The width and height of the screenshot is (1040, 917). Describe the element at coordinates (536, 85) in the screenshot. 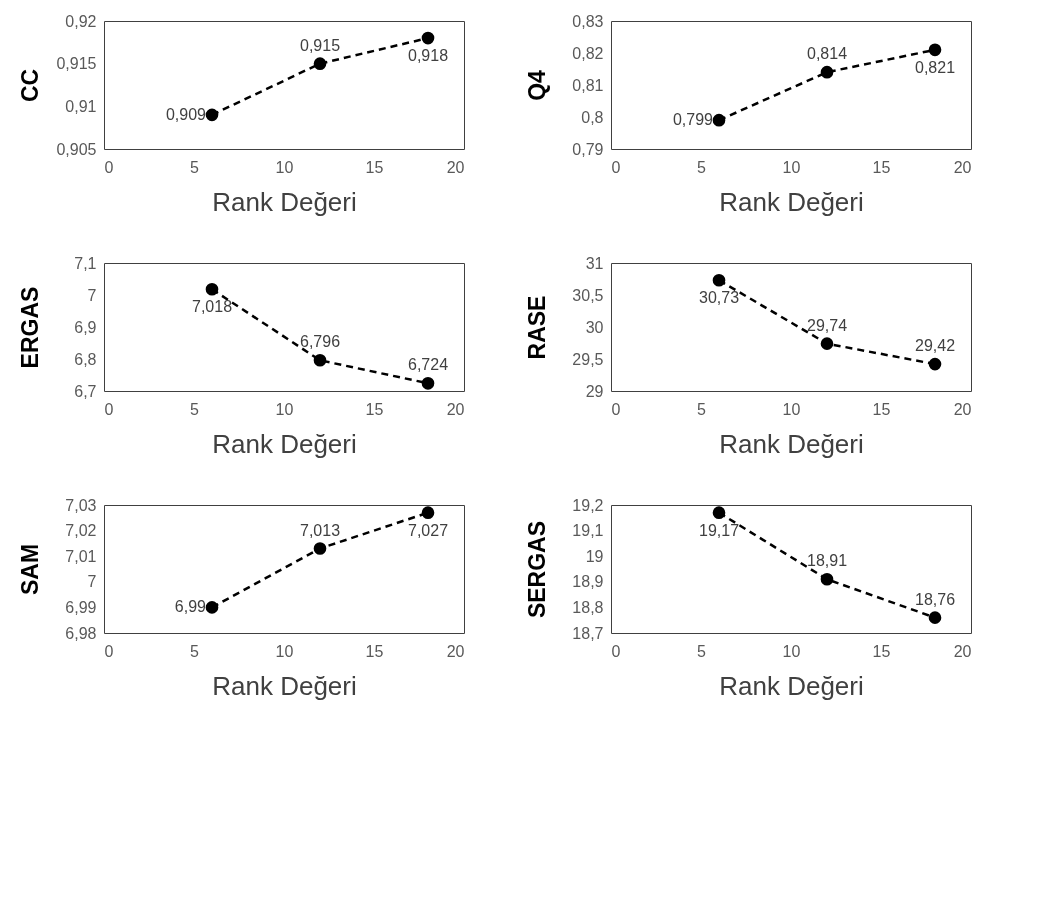

I see `y-axis-title: Q4` at that location.